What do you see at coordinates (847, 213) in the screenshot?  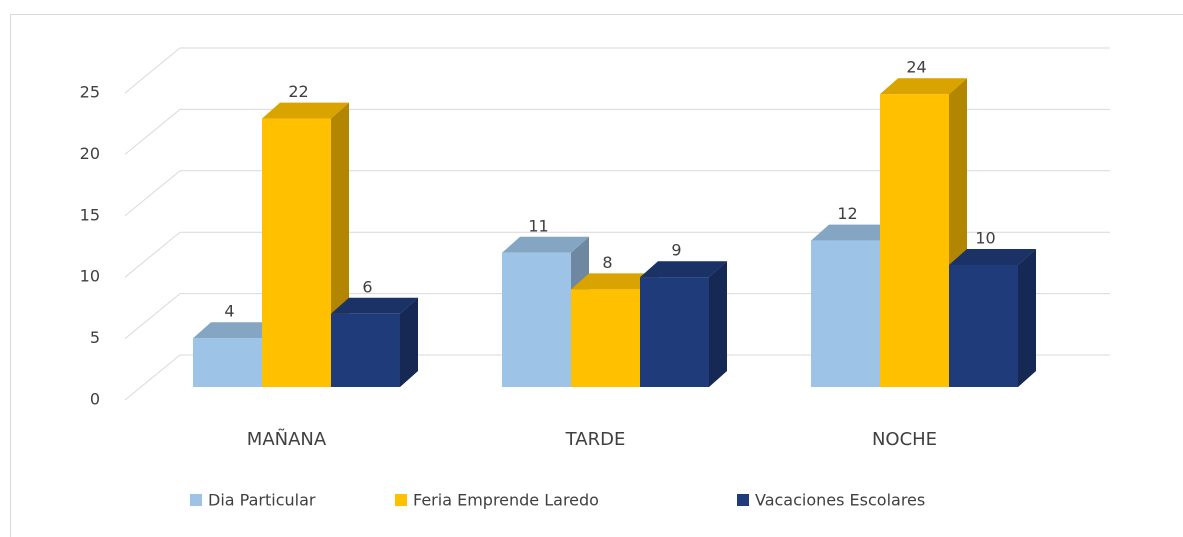 I see `data-label: 12` at bounding box center [847, 213].